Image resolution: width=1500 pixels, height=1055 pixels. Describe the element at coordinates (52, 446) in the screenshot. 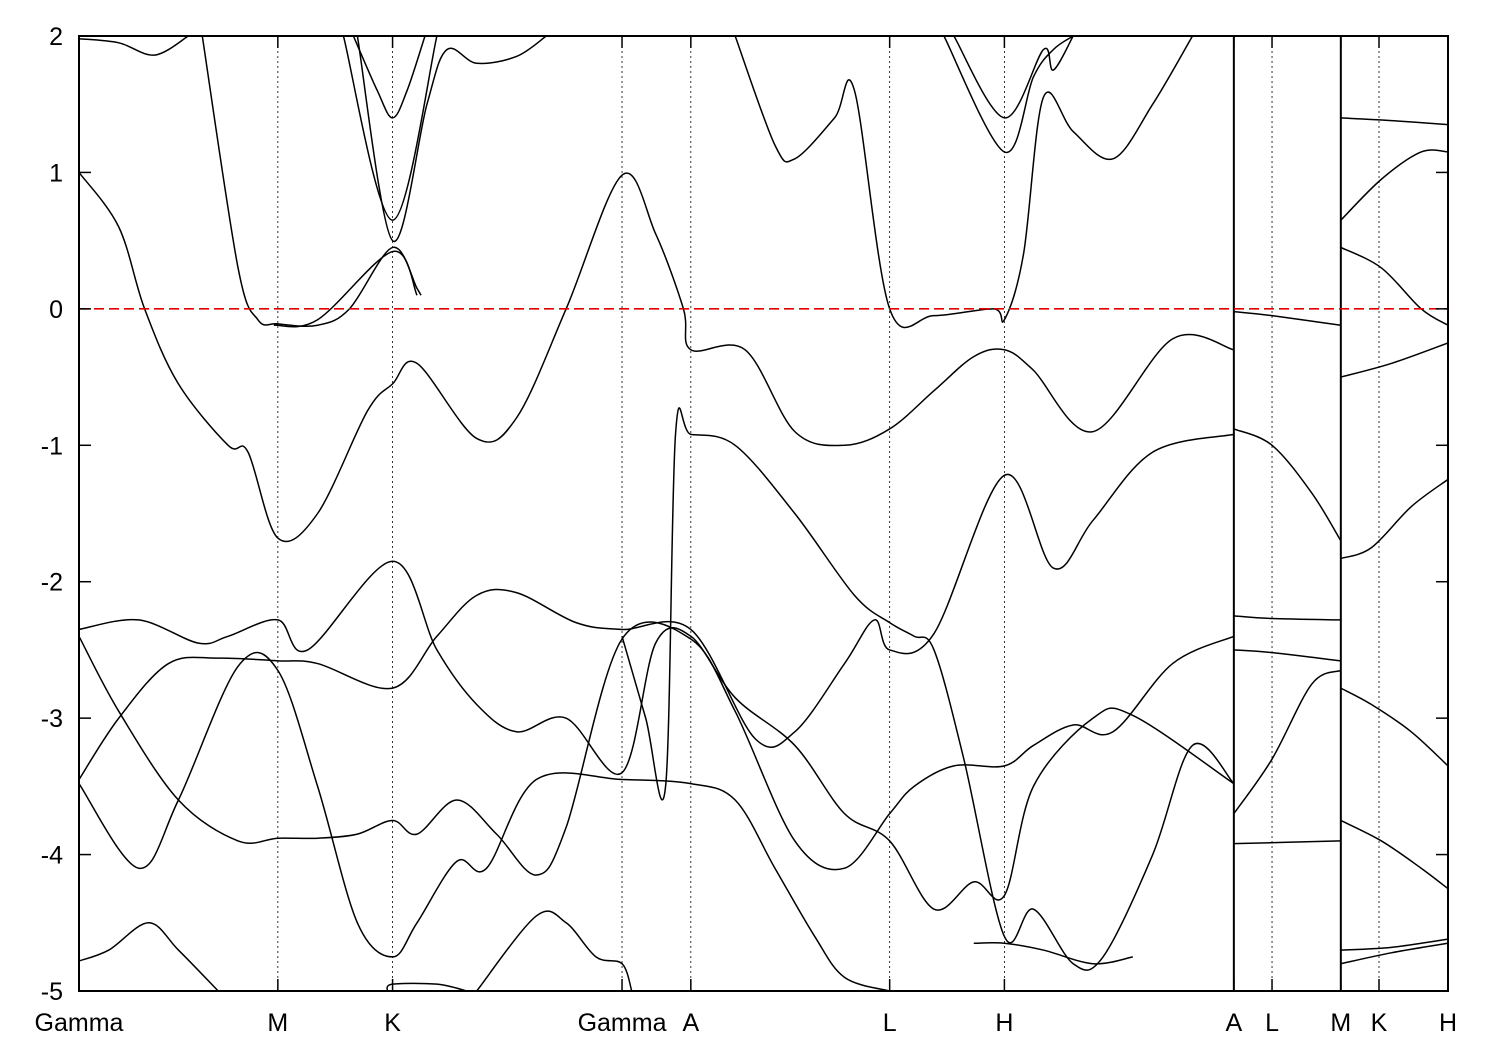

I see `y-tick-label: -1` at that location.